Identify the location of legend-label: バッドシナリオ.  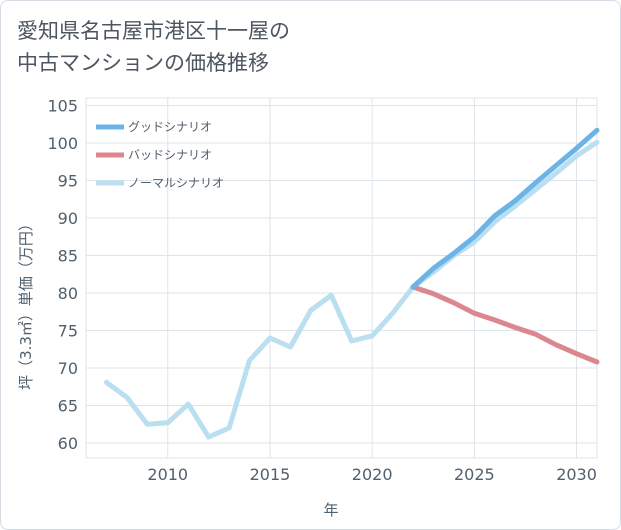
(170, 155).